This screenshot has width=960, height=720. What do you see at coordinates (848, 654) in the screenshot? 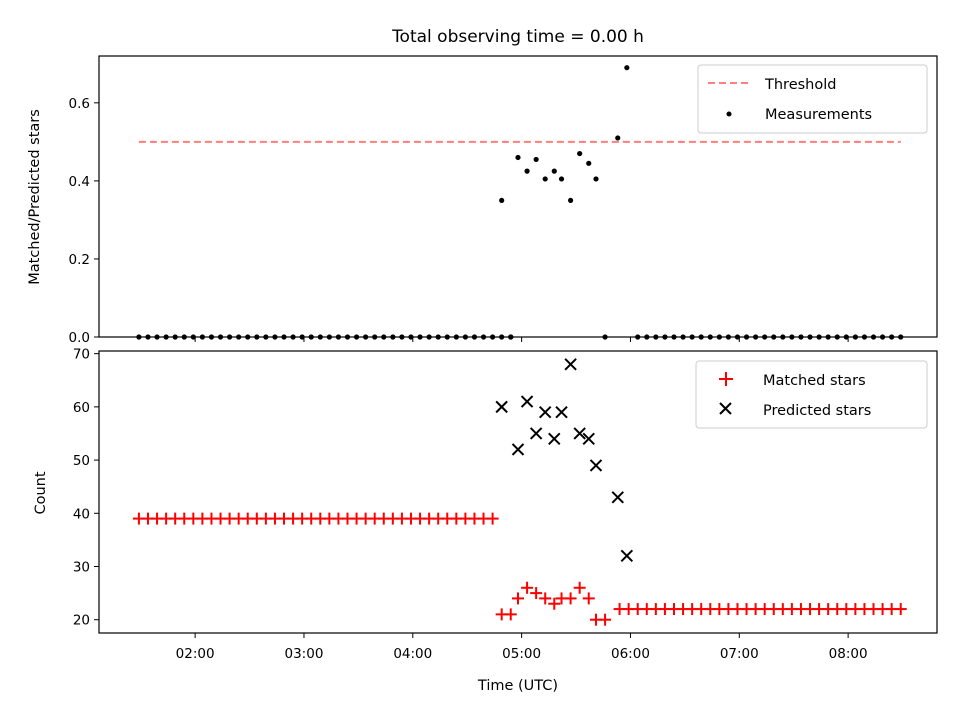
I see `x-tick-label: 08:00` at bounding box center [848, 654].